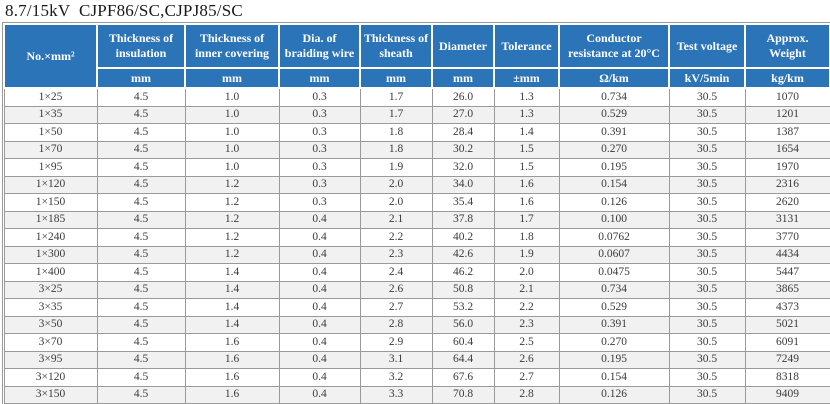 This screenshot has width=830, height=404. What do you see at coordinates (614, 184) in the screenshot?
I see `cell: 0.154` at bounding box center [614, 184].